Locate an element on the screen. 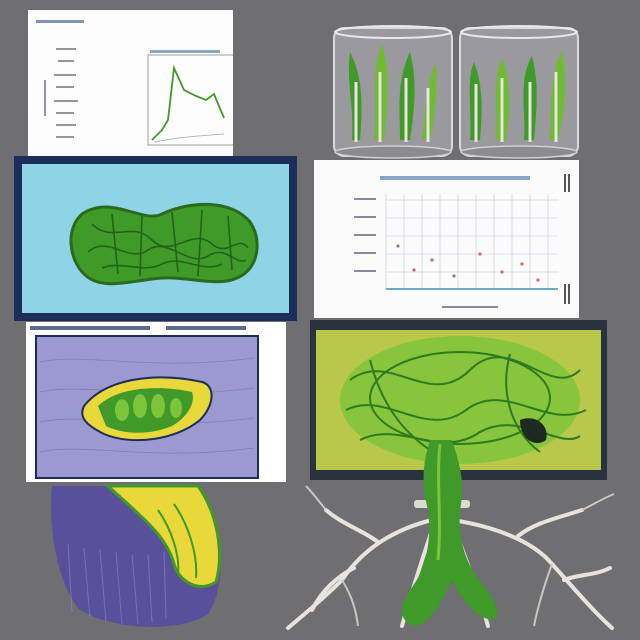  root-network-drawing is located at coordinates (458, 400).